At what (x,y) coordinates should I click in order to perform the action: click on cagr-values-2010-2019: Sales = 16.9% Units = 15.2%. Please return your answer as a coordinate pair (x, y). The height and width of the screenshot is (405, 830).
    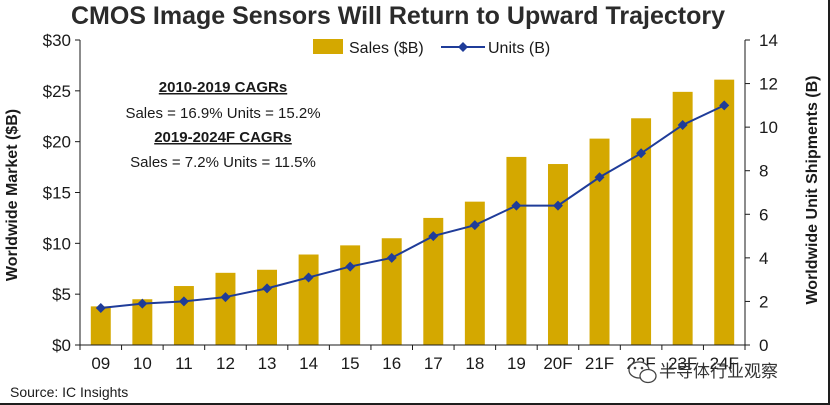
    Looking at the image, I should click on (222, 113).